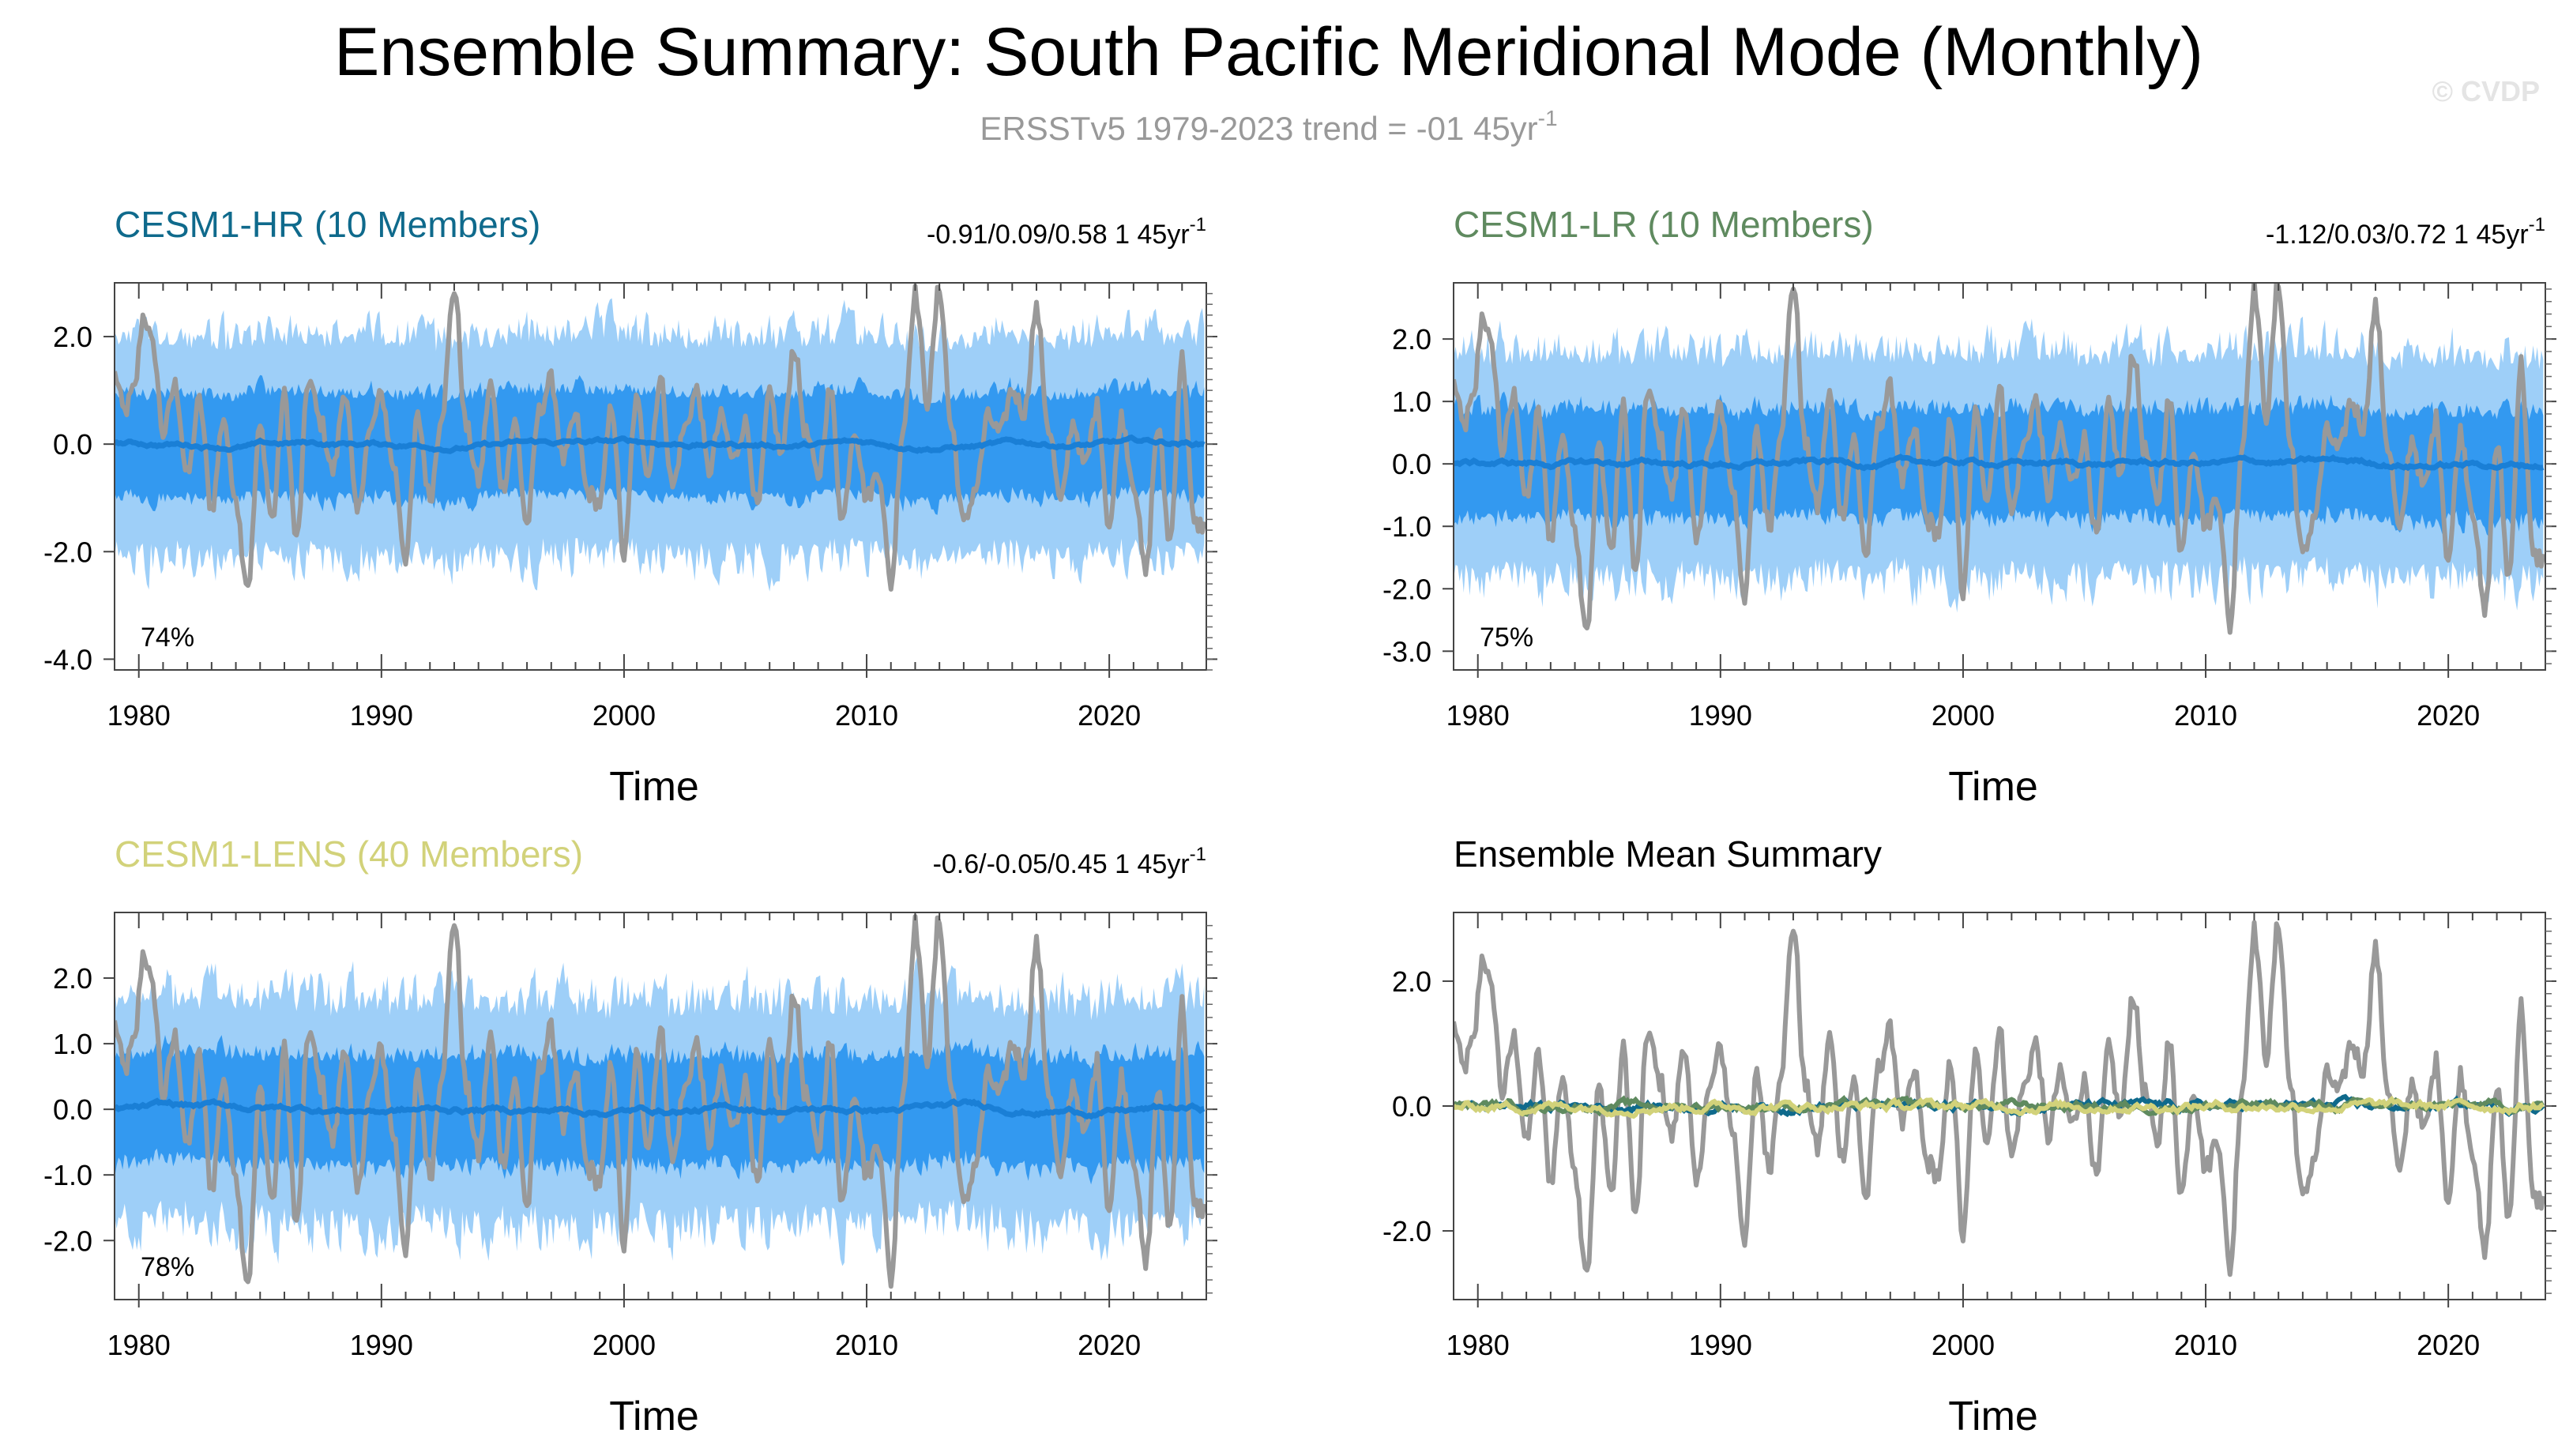 This screenshot has width=2573, height=1456. I want to click on panel-trend: -0.6/-0.05/0.45 1 45yr-1, so click(1069, 861).